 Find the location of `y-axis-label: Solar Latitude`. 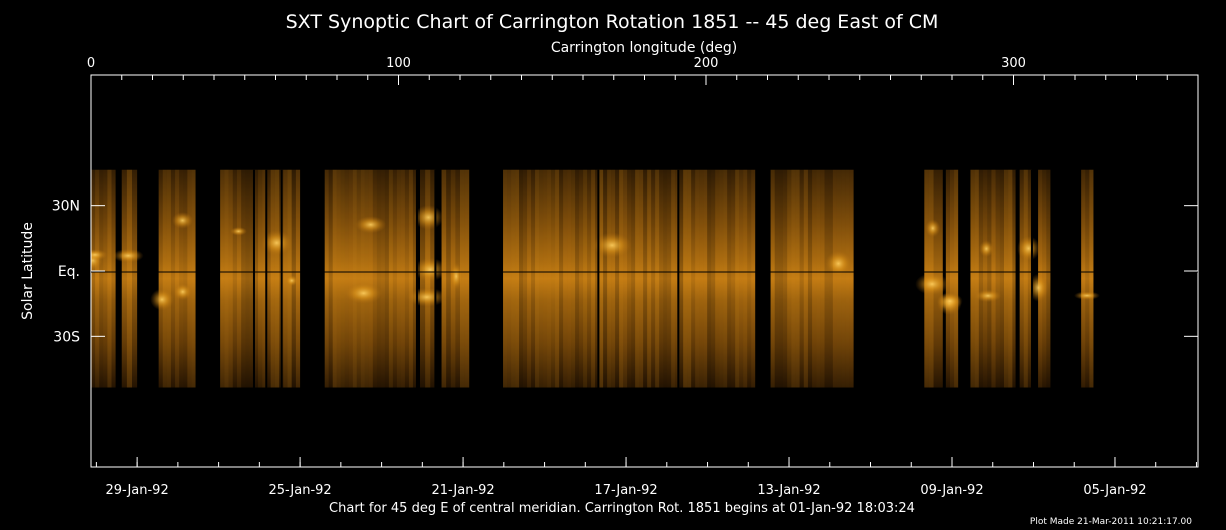

y-axis-label: Solar Latitude is located at coordinates (28, 271).